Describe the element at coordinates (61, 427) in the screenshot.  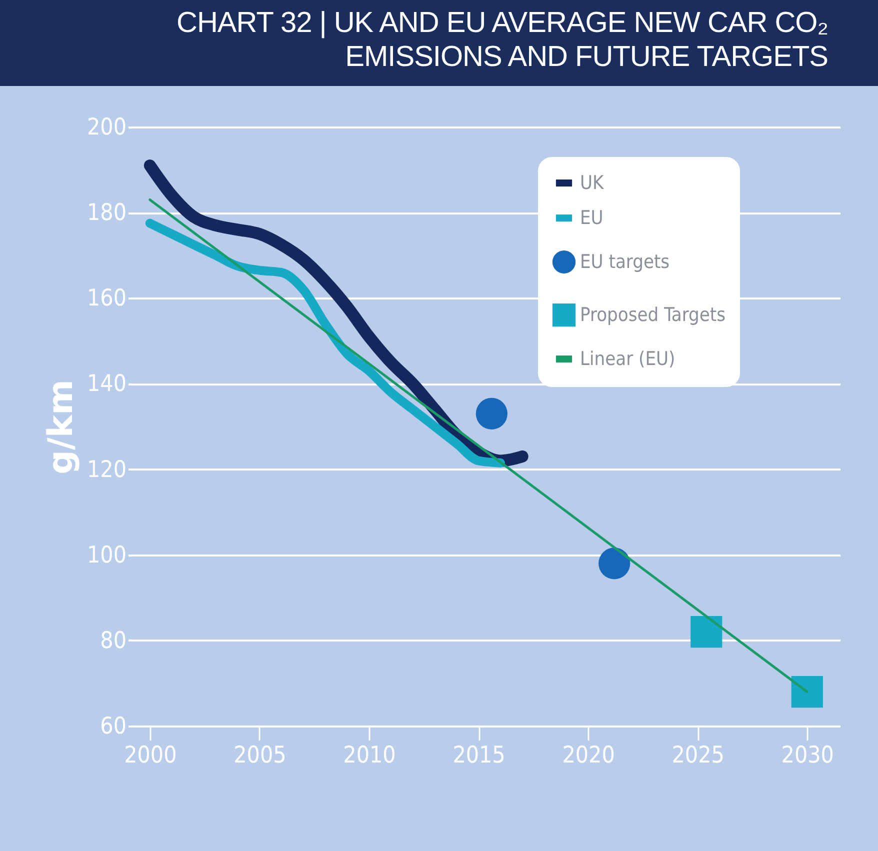
I see `y-axis-title: g/km` at that location.